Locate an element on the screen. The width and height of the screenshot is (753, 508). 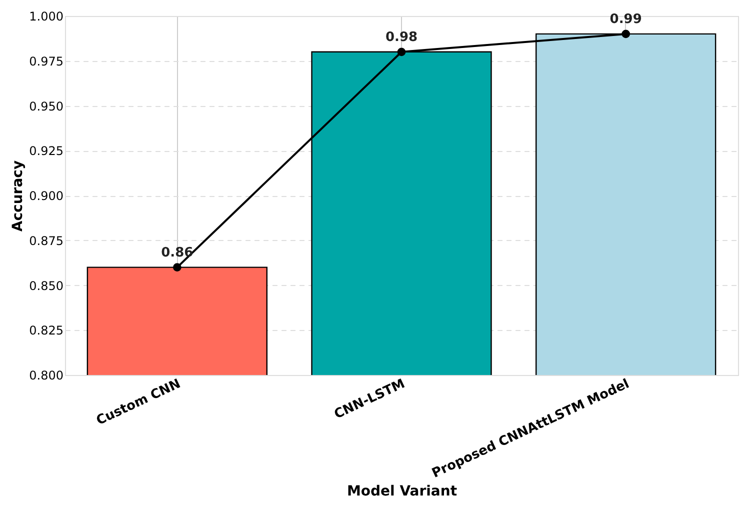
x-axis-title: Model Variant is located at coordinates (402, 491).